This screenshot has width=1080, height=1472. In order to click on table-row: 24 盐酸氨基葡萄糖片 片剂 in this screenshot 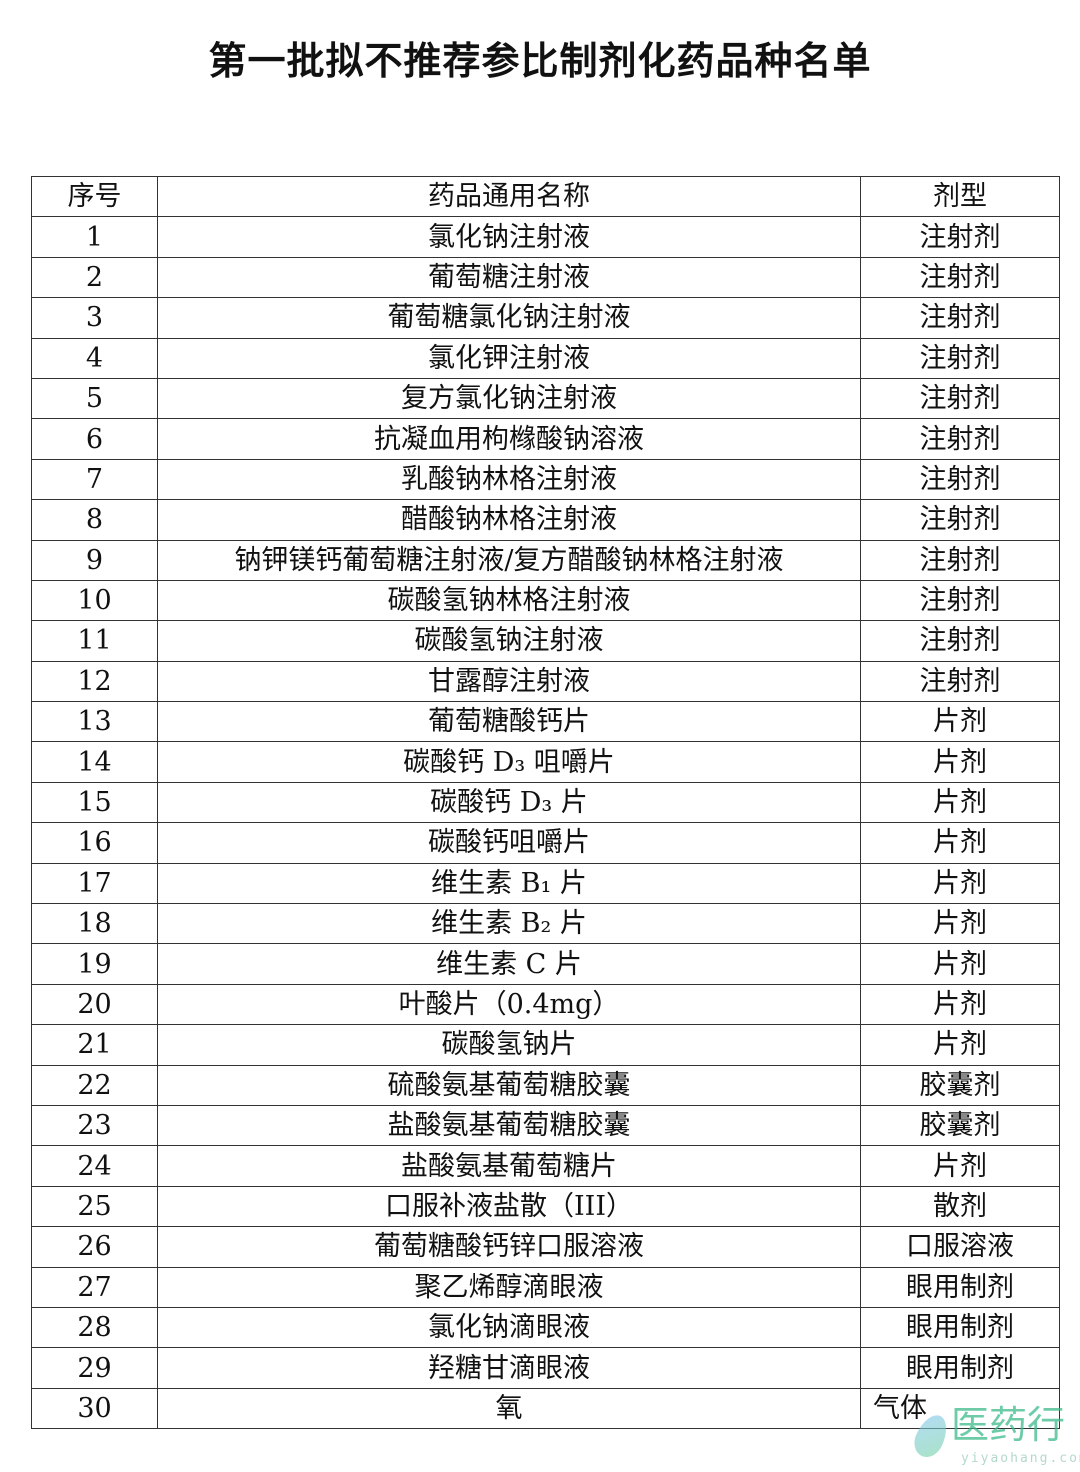, I will do `click(545, 1166)`.